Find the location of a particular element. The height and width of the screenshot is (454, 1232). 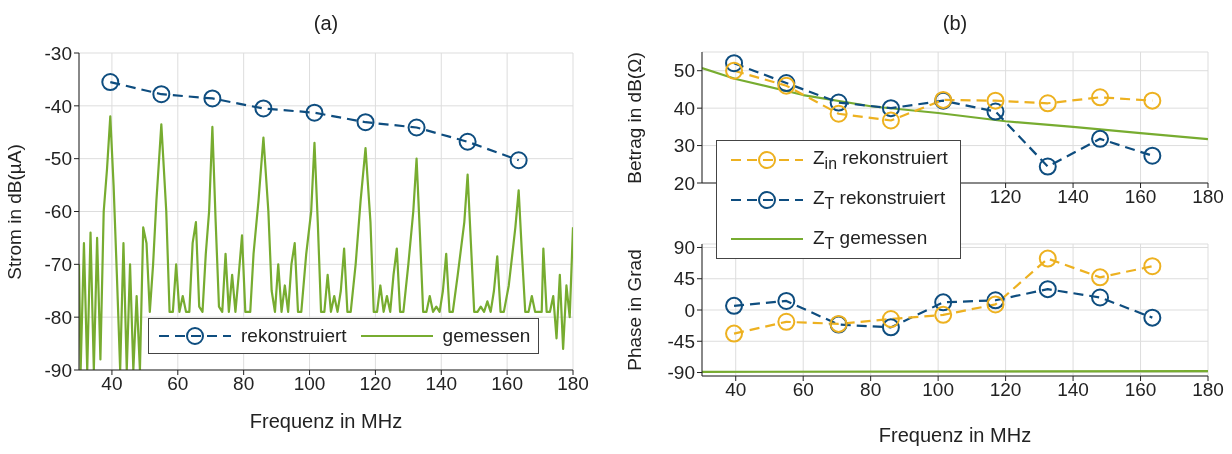

chart-title: (a) is located at coordinates (326, 23).